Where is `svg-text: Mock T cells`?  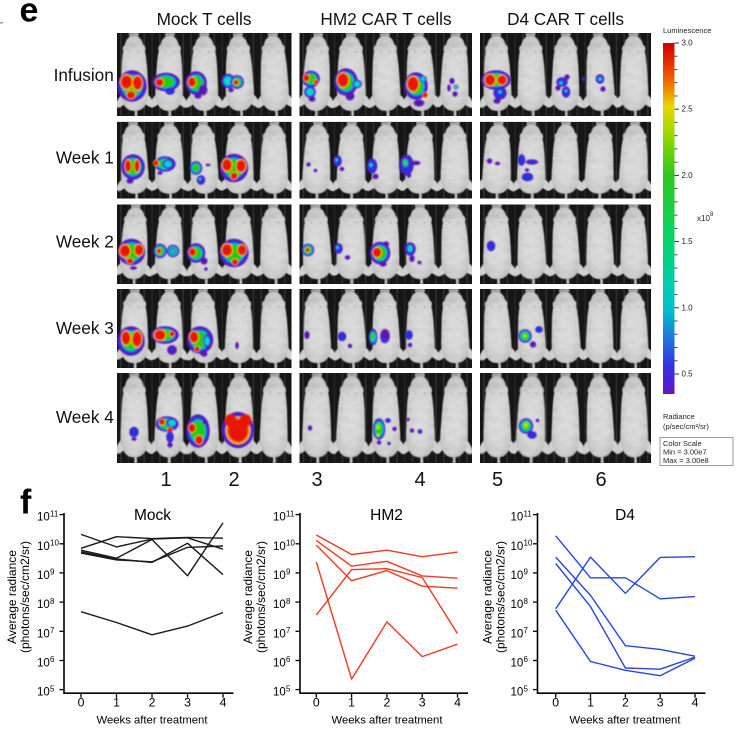 svg-text: Mock T cells is located at coordinates (204, 19).